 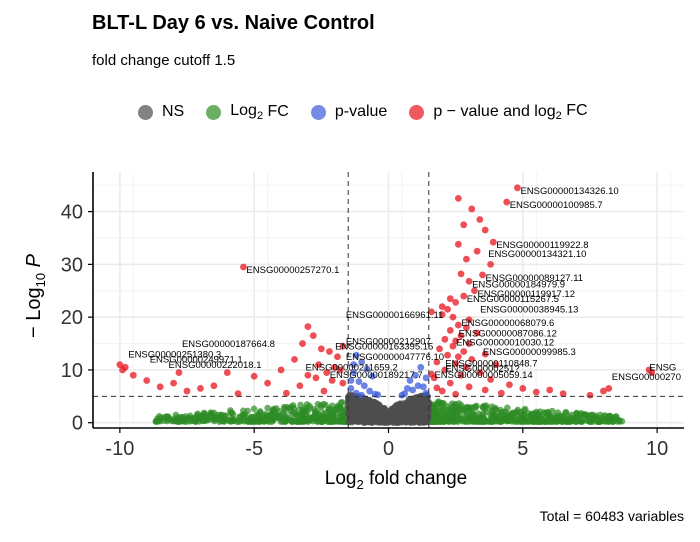 I want to click on gene-label: ENSG00000251?, so click(x=482, y=369).